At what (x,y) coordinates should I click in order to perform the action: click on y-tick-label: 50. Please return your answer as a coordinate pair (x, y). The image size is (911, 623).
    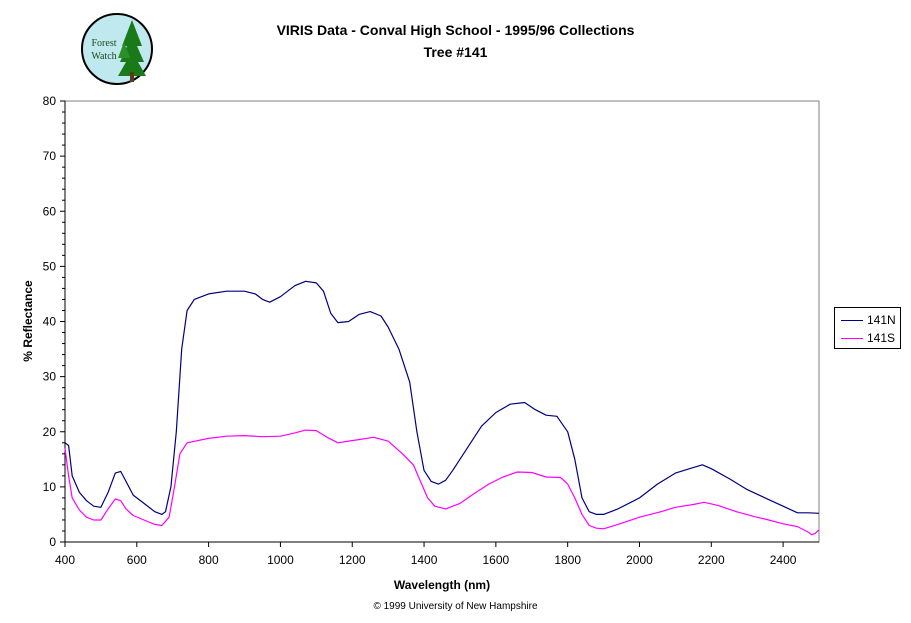
    Looking at the image, I should click on (50, 266).